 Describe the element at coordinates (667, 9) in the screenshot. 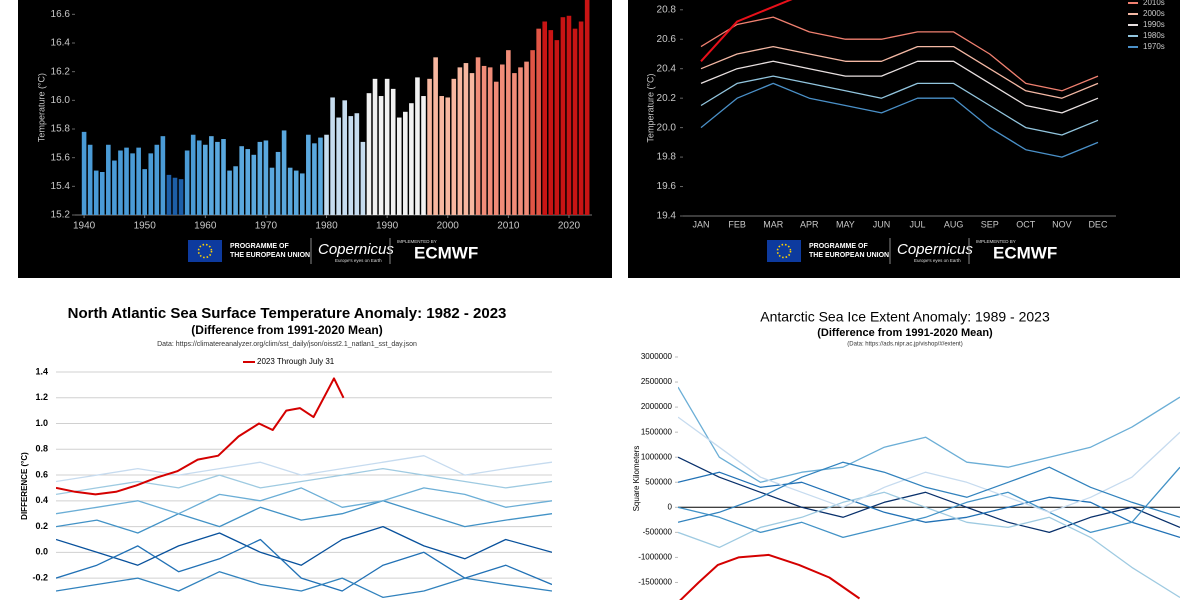

I see `y-tick-label: 20.8` at that location.